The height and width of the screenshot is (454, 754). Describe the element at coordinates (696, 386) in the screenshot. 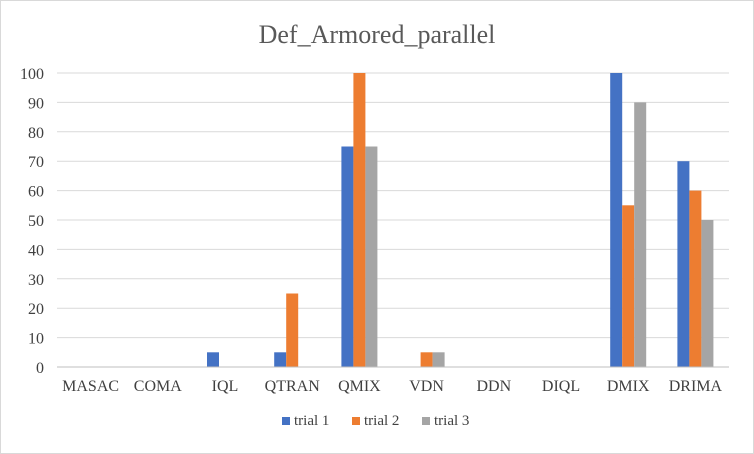

I see `x-category-label: DRIMA` at that location.